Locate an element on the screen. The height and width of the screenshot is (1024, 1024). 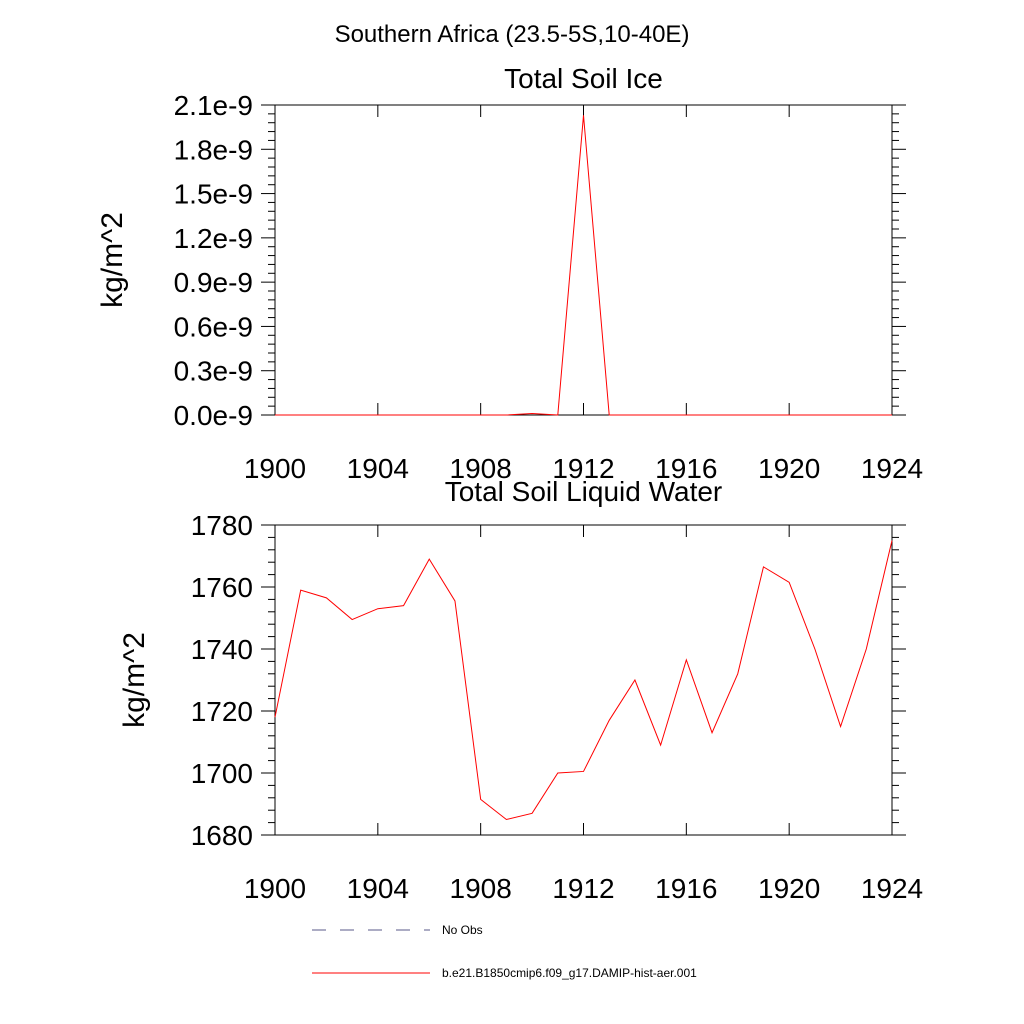
soil-liquid-water-xtick-label: 1920 is located at coordinates (789, 888).